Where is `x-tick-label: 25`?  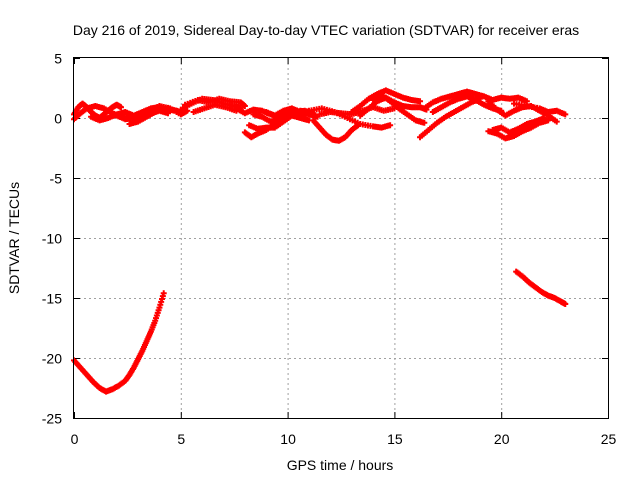 x-tick-label: 25 is located at coordinates (609, 439).